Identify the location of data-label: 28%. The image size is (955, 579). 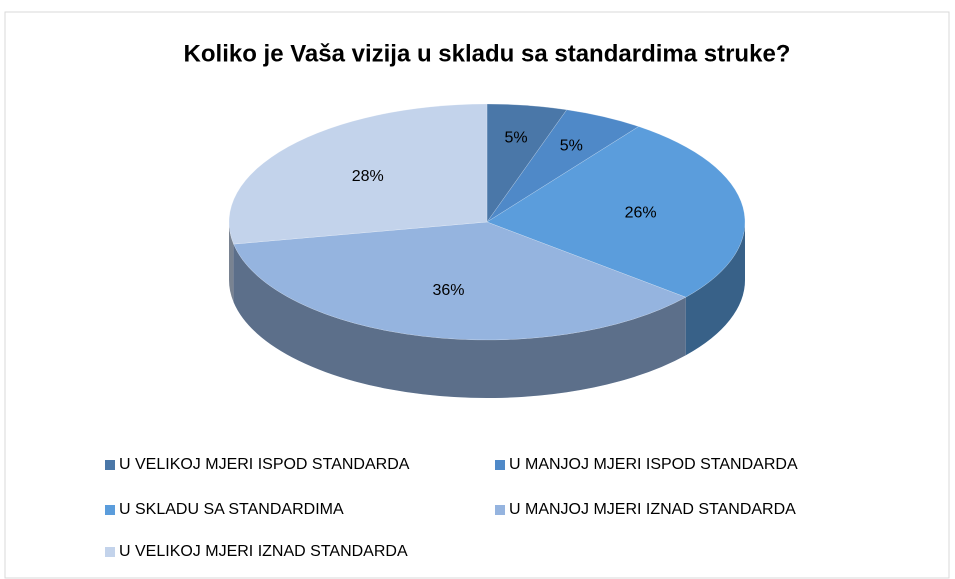
(368, 176).